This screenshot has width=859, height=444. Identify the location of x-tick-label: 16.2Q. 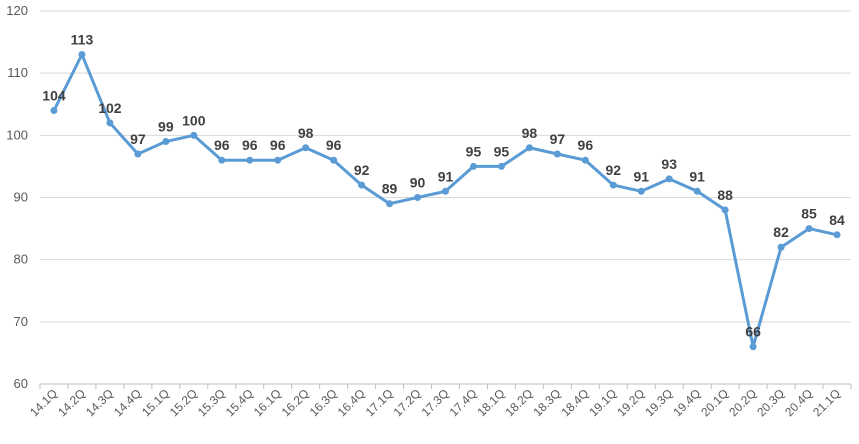
(295, 402).